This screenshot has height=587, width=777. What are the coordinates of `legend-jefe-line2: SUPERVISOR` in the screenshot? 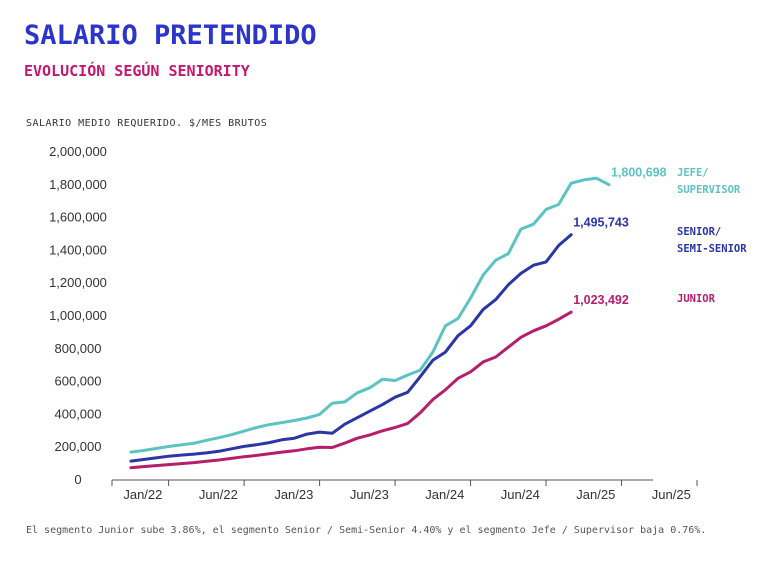 It's located at (709, 190).